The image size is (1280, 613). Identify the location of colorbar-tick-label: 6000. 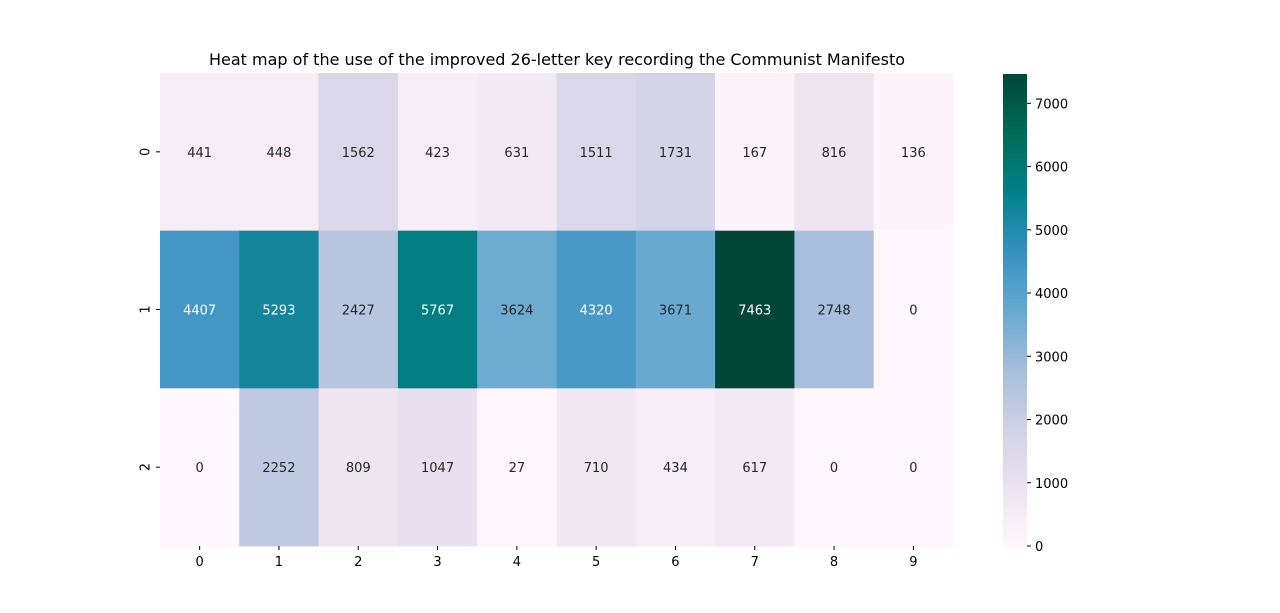
(1051, 168).